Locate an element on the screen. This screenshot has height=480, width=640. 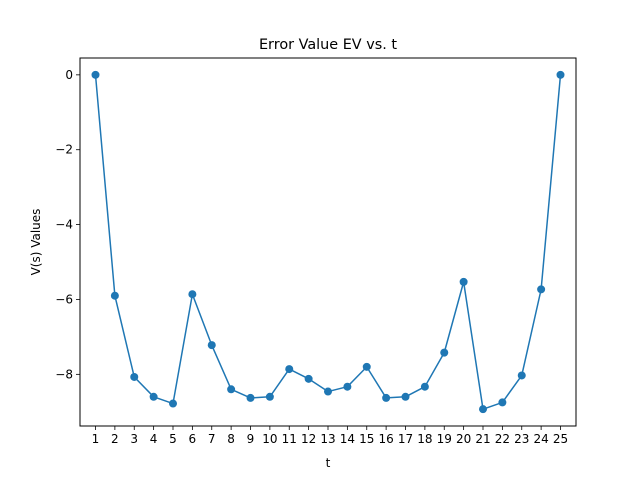
chart-title: Error Value EV vs. t is located at coordinates (328, 45).